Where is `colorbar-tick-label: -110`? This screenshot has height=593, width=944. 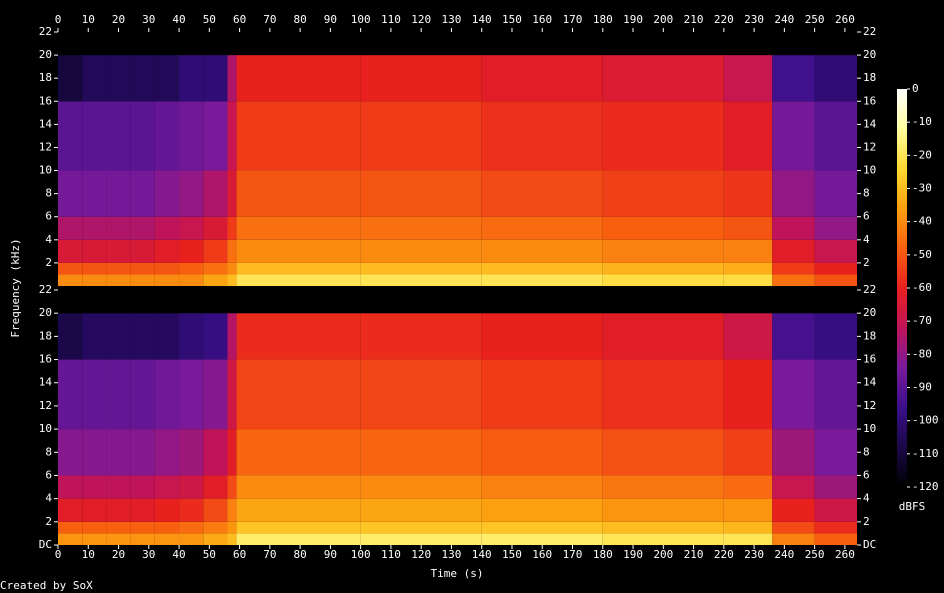
colorbar-tick-label: -110 is located at coordinates (925, 453).